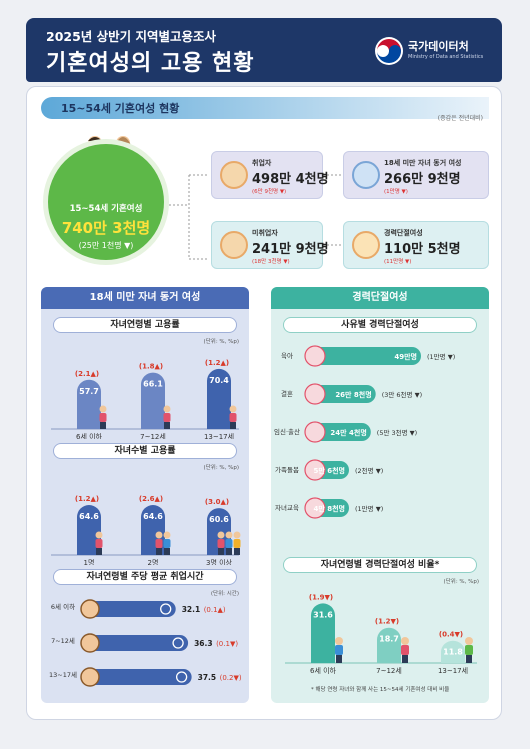 This screenshot has width=530, height=749. Describe the element at coordinates (438, 46) in the screenshot. I see `logo-text: 국가데이터처` at that location.